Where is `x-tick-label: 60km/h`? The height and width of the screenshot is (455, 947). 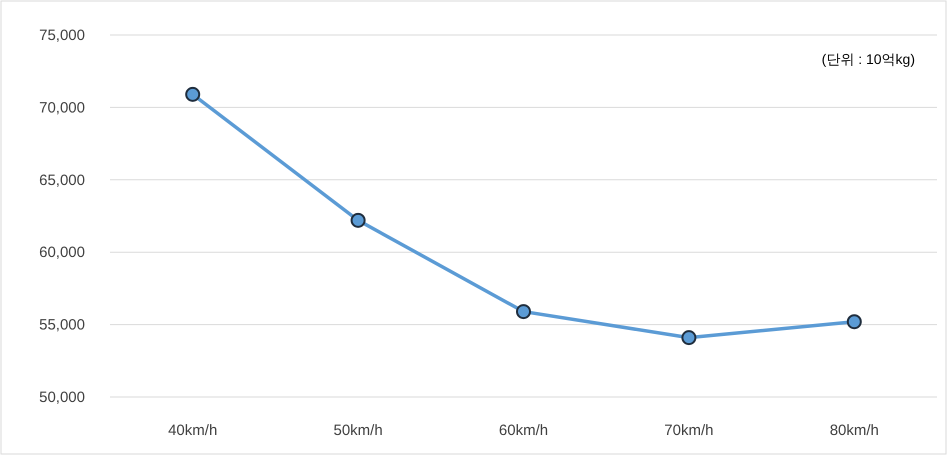
x-tick-label: 60km/h is located at coordinates (523, 430).